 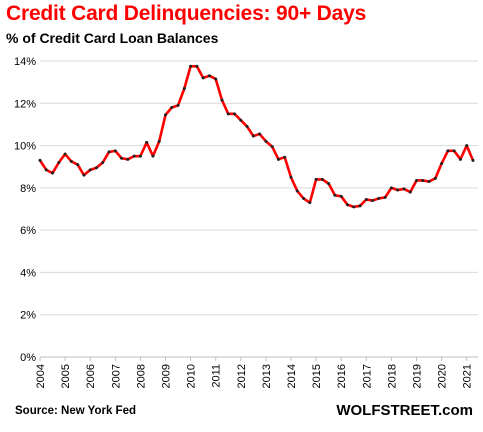 I want to click on x-tick-label: 2007, so click(x=116, y=376).